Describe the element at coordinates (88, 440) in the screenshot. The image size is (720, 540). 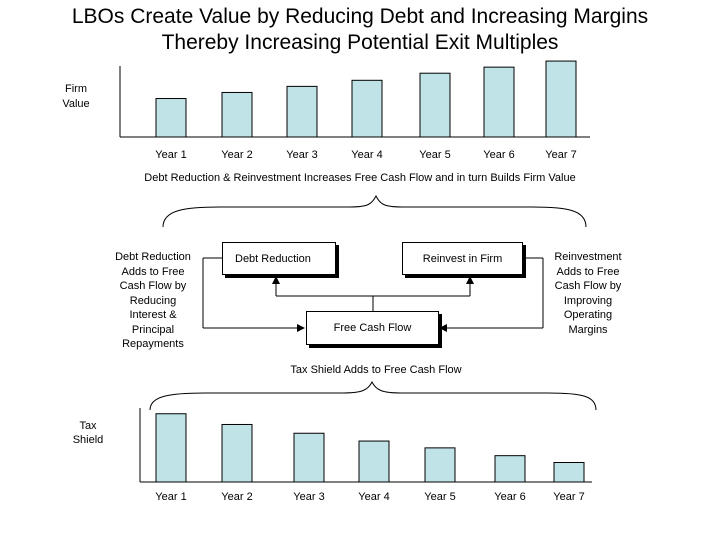
I see `tax-shield-ylabel-line2: Shield` at that location.